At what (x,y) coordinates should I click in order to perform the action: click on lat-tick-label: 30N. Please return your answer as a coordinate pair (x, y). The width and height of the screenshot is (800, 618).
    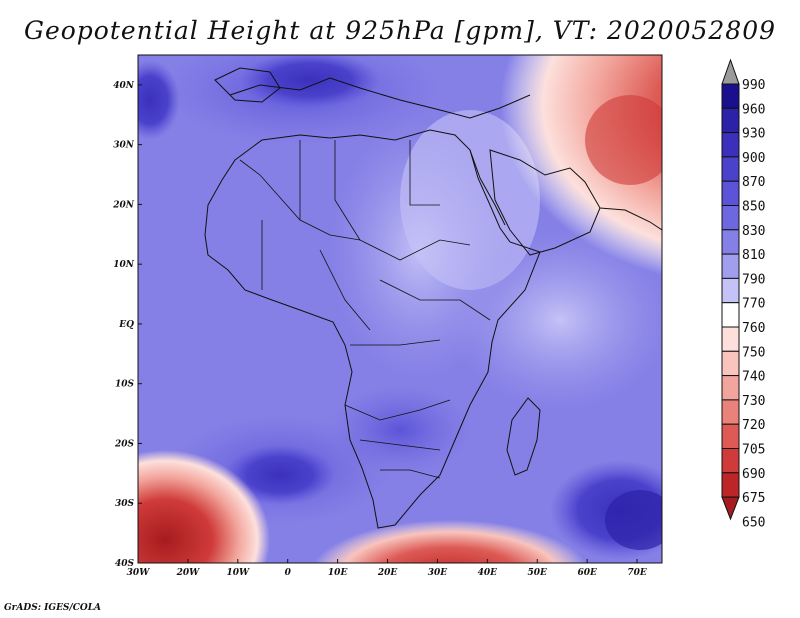
    Looking at the image, I should click on (124, 146).